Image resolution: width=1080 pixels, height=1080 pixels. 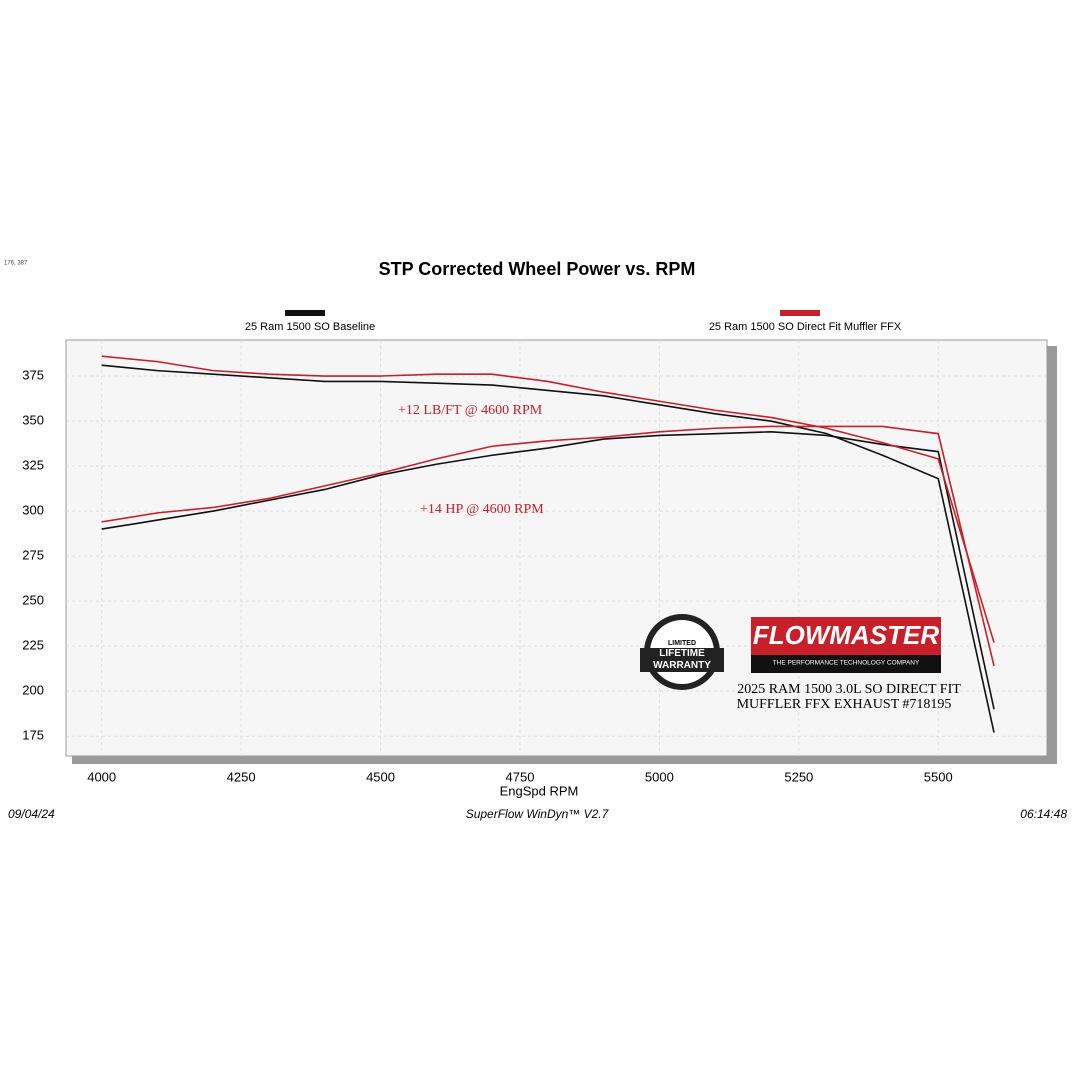 What do you see at coordinates (470, 410) in the screenshot?
I see `annotation: +12 LB/FT @ 4600 RPM` at bounding box center [470, 410].